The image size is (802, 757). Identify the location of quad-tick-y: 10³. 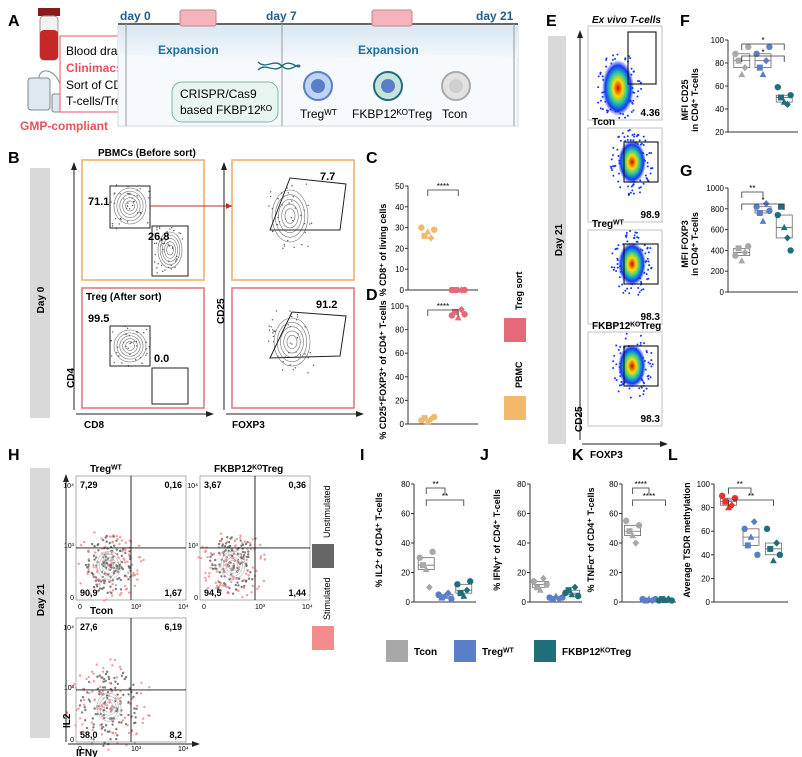
(69, 688).